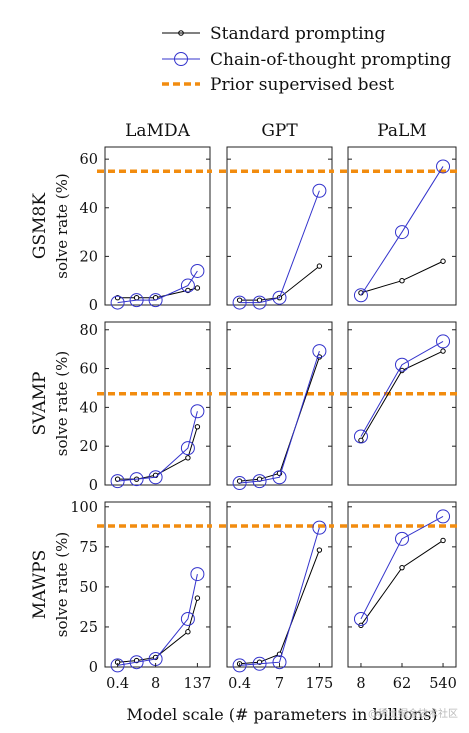  What do you see at coordinates (40, 226) in the screenshot?
I see `row-label-gsm8k: GSM8K` at bounding box center [40, 226].